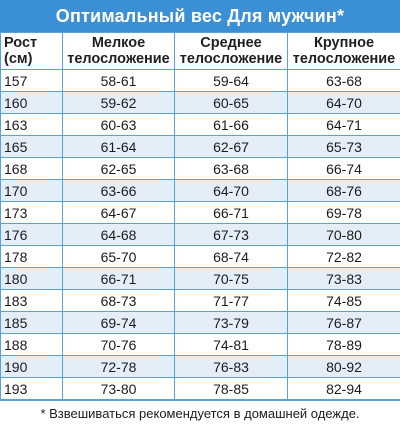 This screenshot has height=425, width=400. What do you see at coordinates (231, 169) in the screenshot?
I see `cell-medium: 63-68` at bounding box center [231, 169].